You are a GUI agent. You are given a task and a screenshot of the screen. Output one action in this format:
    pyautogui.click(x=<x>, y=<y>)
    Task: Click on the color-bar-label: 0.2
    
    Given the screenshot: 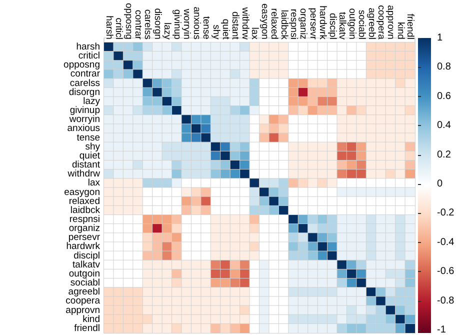 What is the action you would take?
    pyautogui.click(x=444, y=154)
    